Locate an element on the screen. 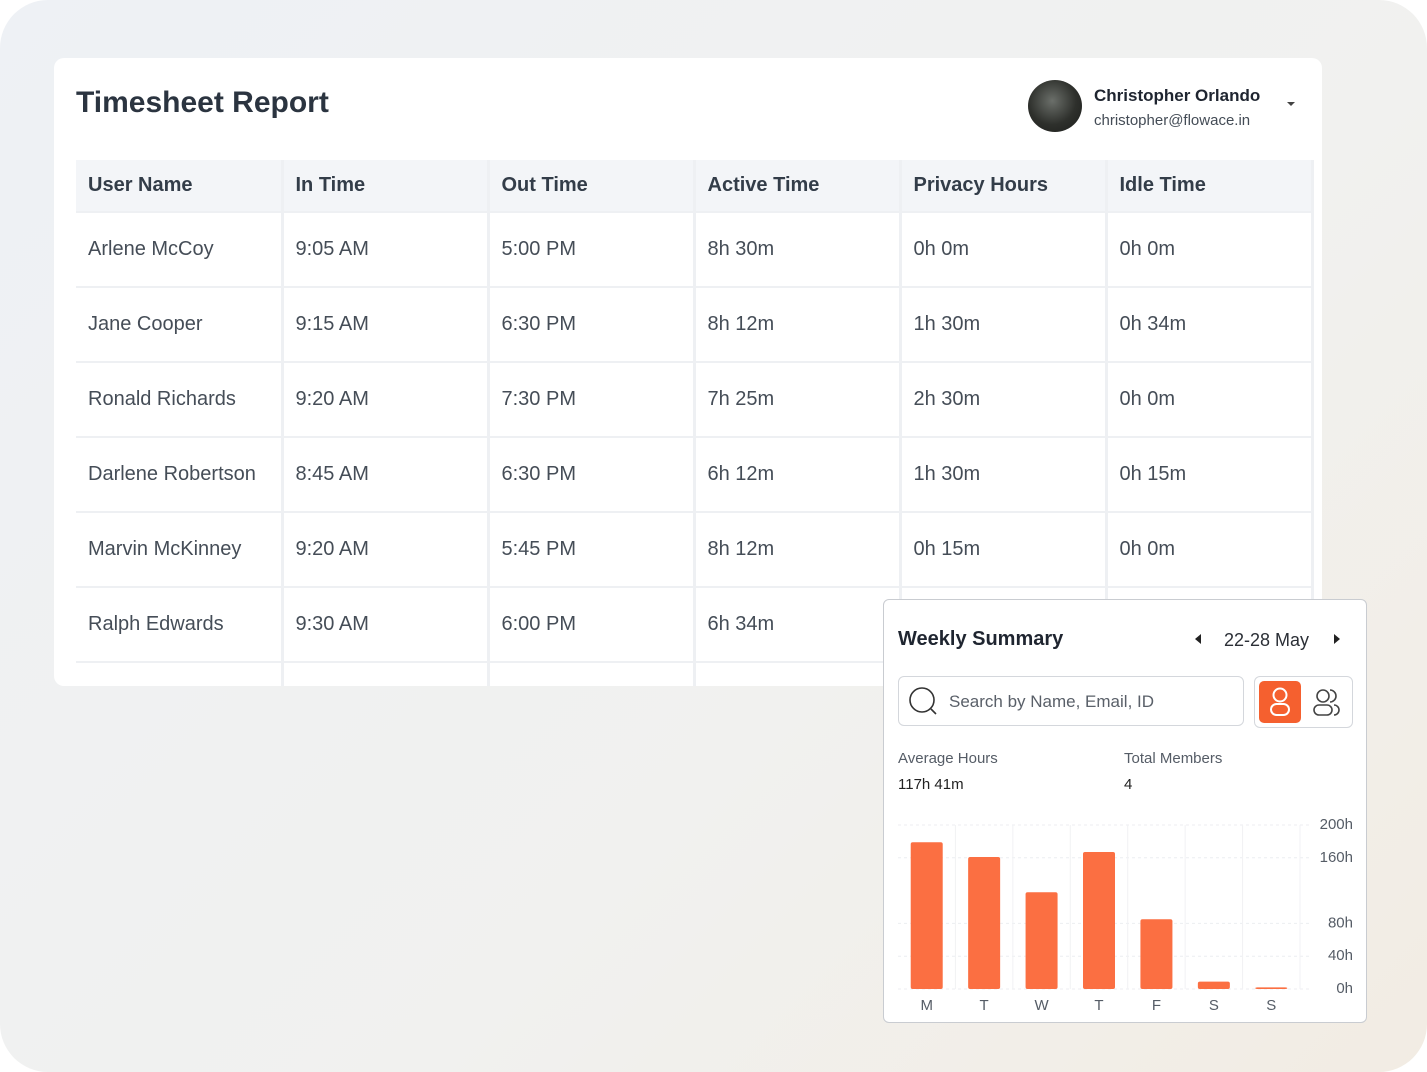  stat-label: Average Hours is located at coordinates (948, 758).